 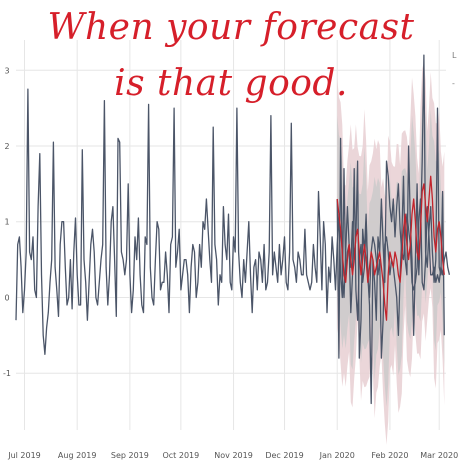 What do you see at coordinates (6, 146) in the screenshot?
I see `y-tick-label: 2` at bounding box center [6, 146].